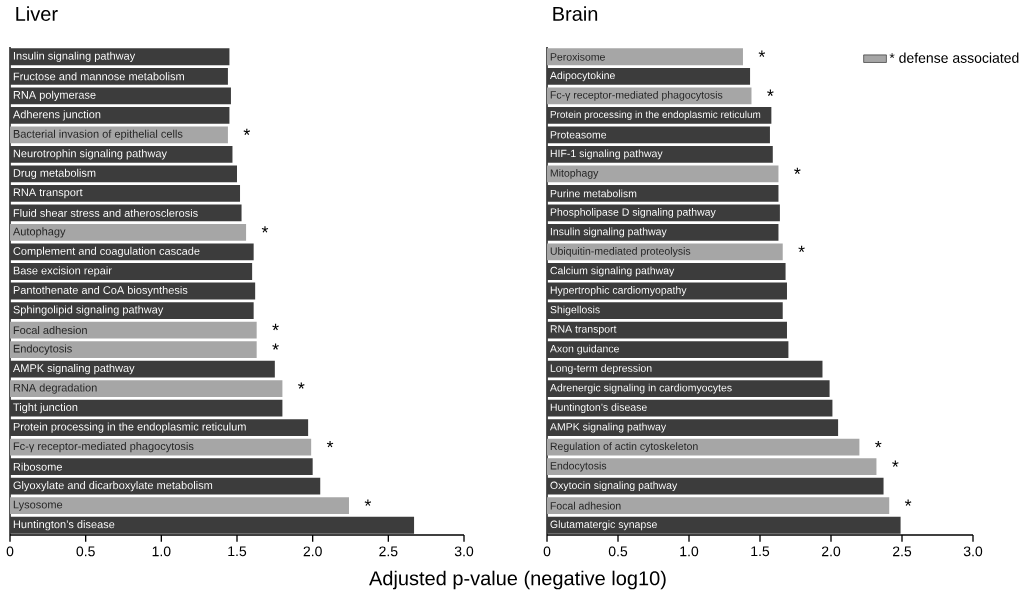 The image size is (1028, 597). Describe the element at coordinates (98, 134) in the screenshot. I see `y-tick-label: Bacterial invasion of epithelial cells` at that location.